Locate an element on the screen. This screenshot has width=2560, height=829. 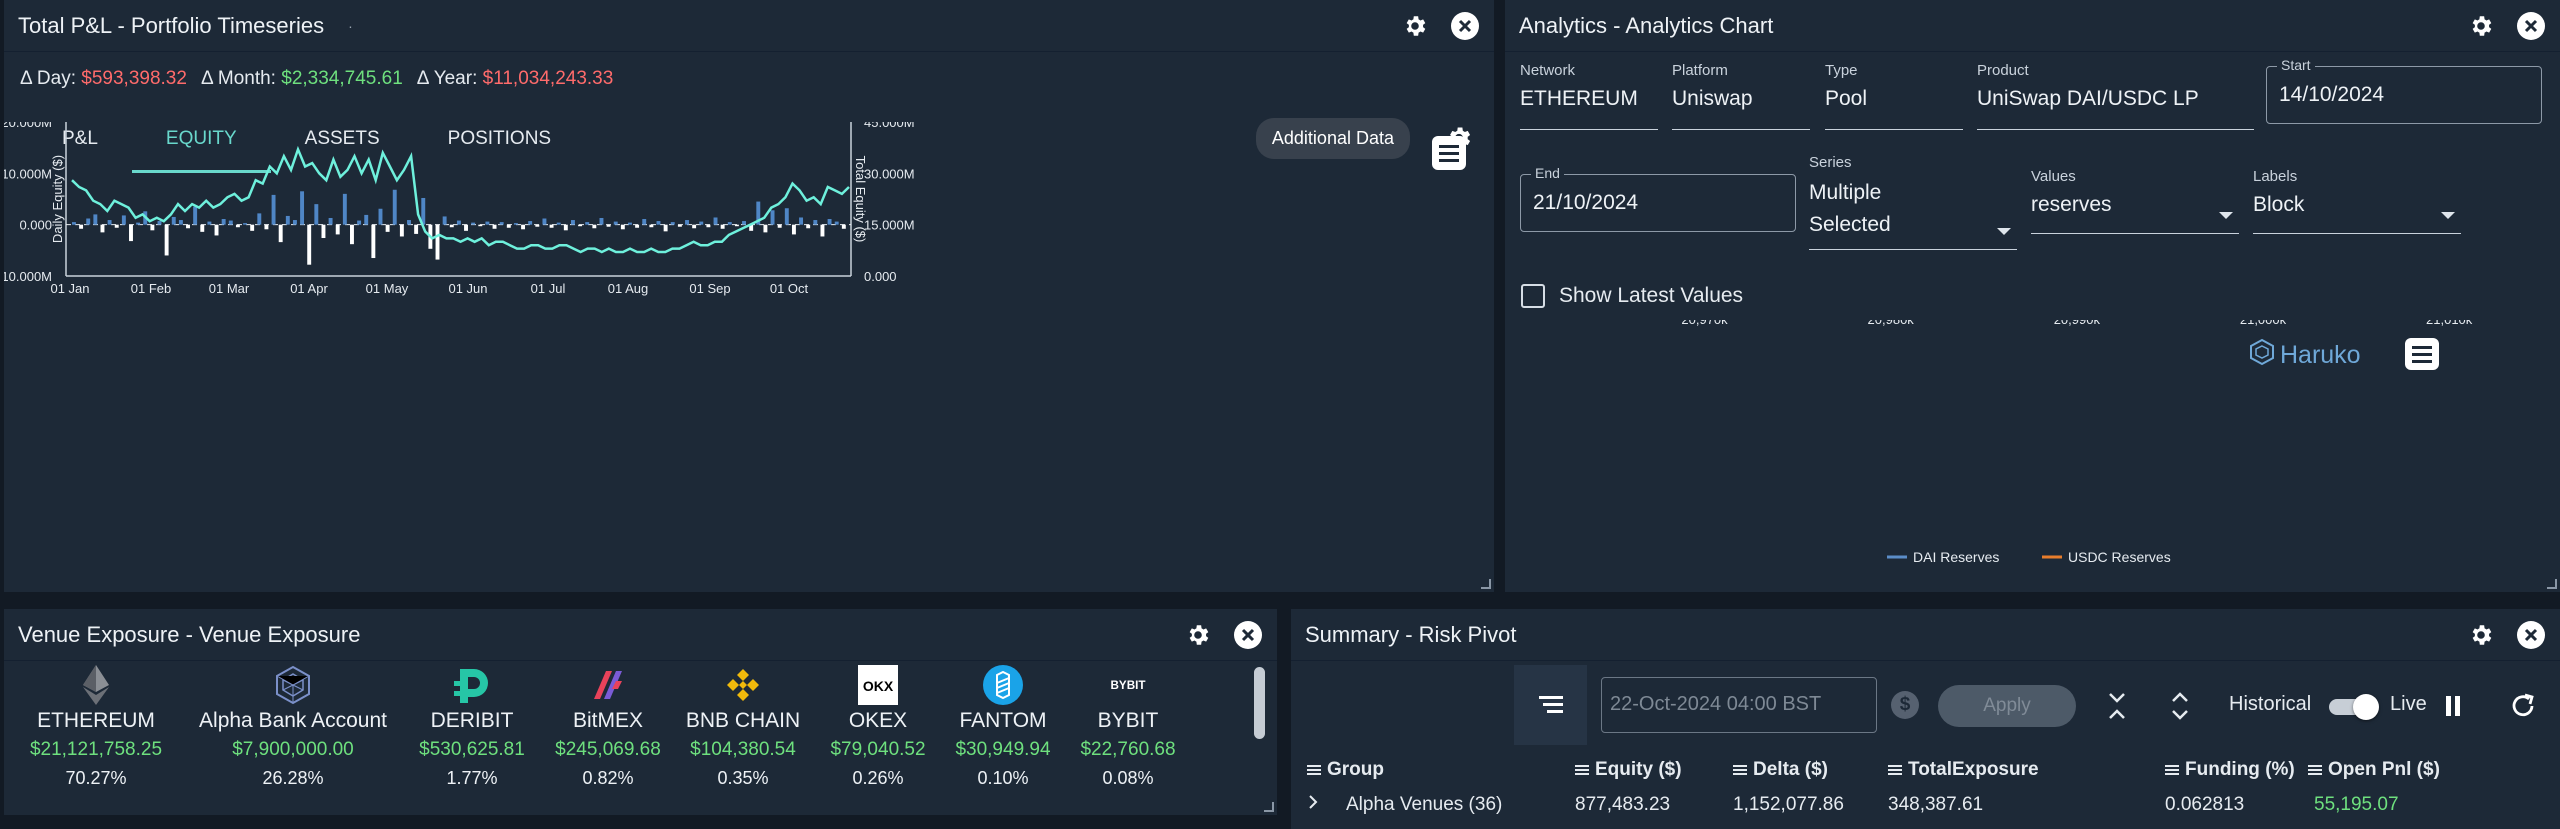
cell-group: Alpha Venues (36) is located at coordinates (1424, 804).